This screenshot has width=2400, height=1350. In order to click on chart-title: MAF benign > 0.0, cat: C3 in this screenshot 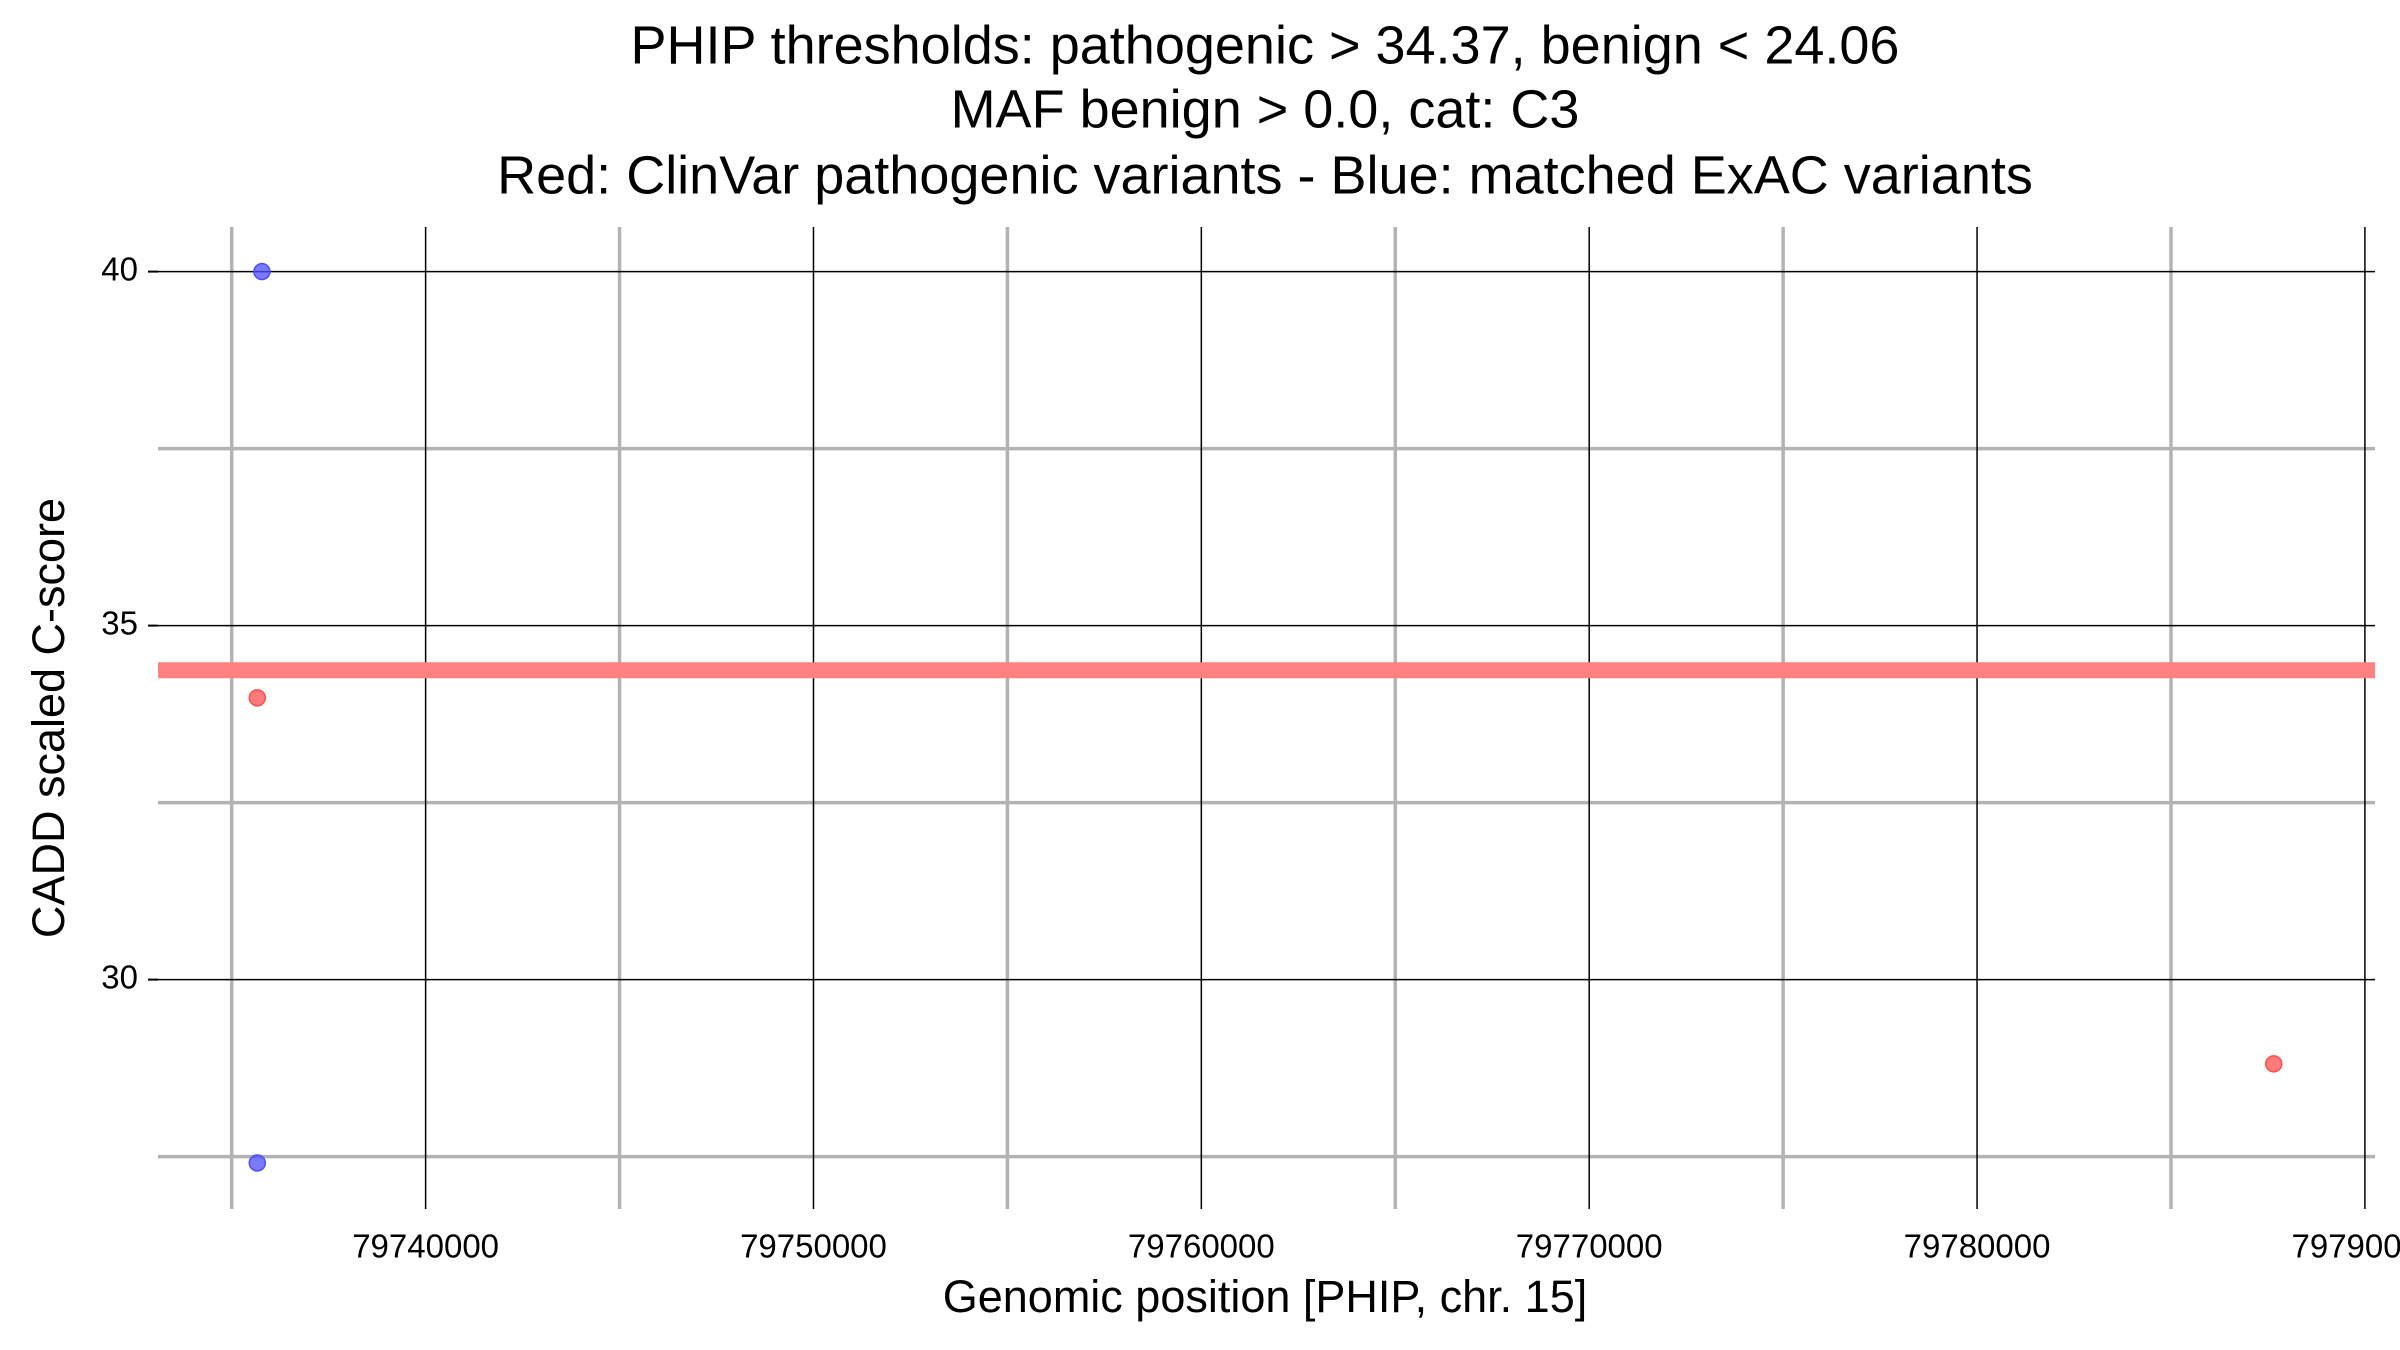, I will do `click(1265, 109)`.